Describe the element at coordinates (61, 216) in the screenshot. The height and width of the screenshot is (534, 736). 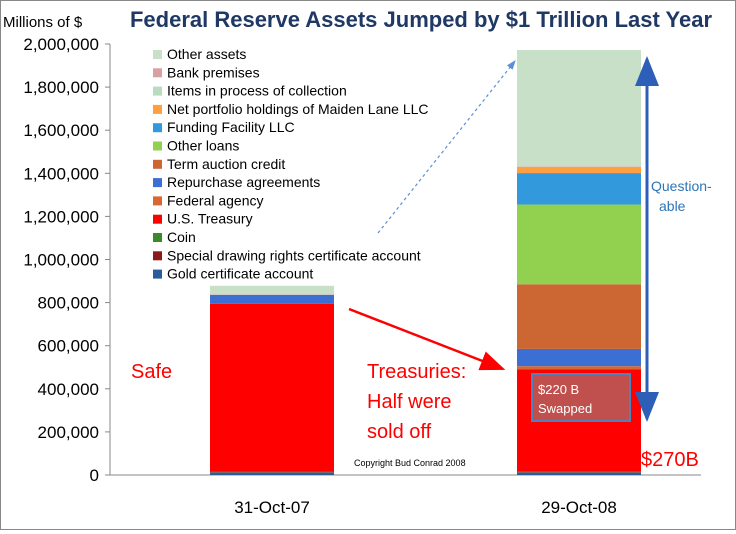
I see `y-tick-label: 1,200,000` at that location.